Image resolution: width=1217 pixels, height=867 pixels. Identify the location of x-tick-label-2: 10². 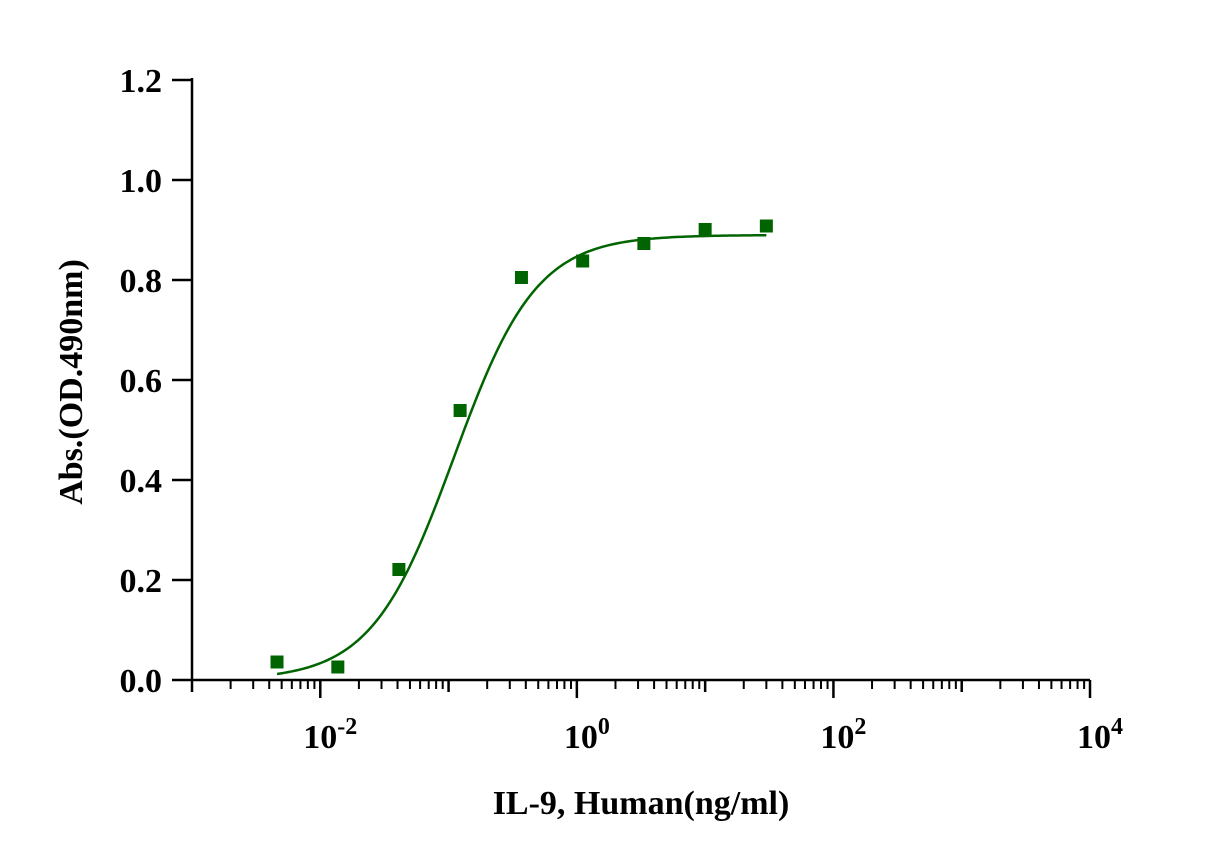
(843, 735).